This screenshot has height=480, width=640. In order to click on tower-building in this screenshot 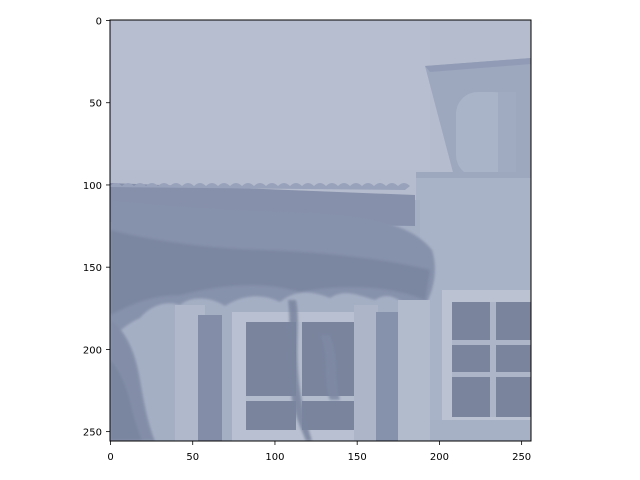, I will do `click(473, 249)`.